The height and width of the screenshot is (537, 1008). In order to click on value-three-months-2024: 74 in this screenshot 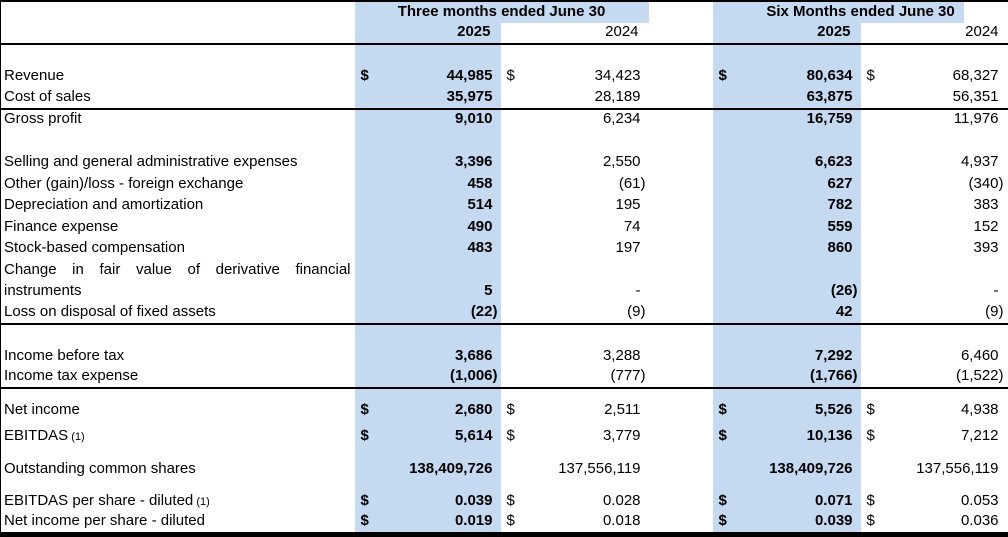, I will do `click(575, 227)`.